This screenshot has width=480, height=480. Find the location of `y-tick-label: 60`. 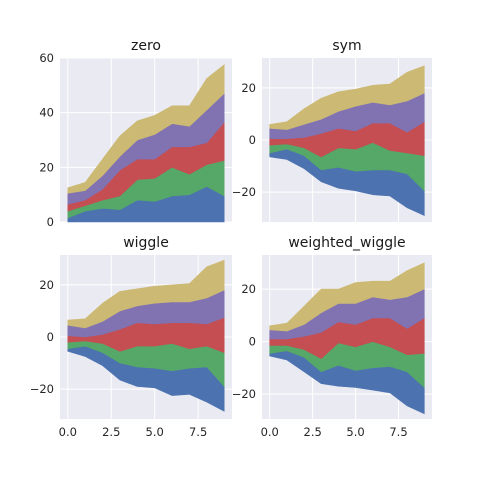

y-tick-label: 60 is located at coordinates (46, 58).